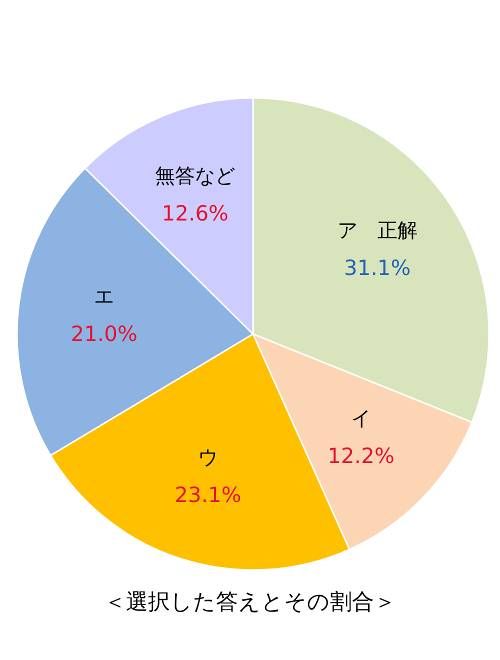  Describe the element at coordinates (104, 296) in the screenshot. I see `slice-label: エ` at that location.